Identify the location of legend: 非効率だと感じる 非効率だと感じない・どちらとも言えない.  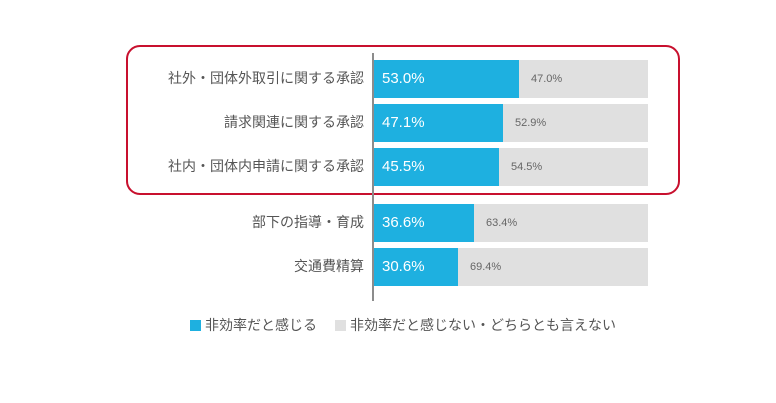
(412, 325).